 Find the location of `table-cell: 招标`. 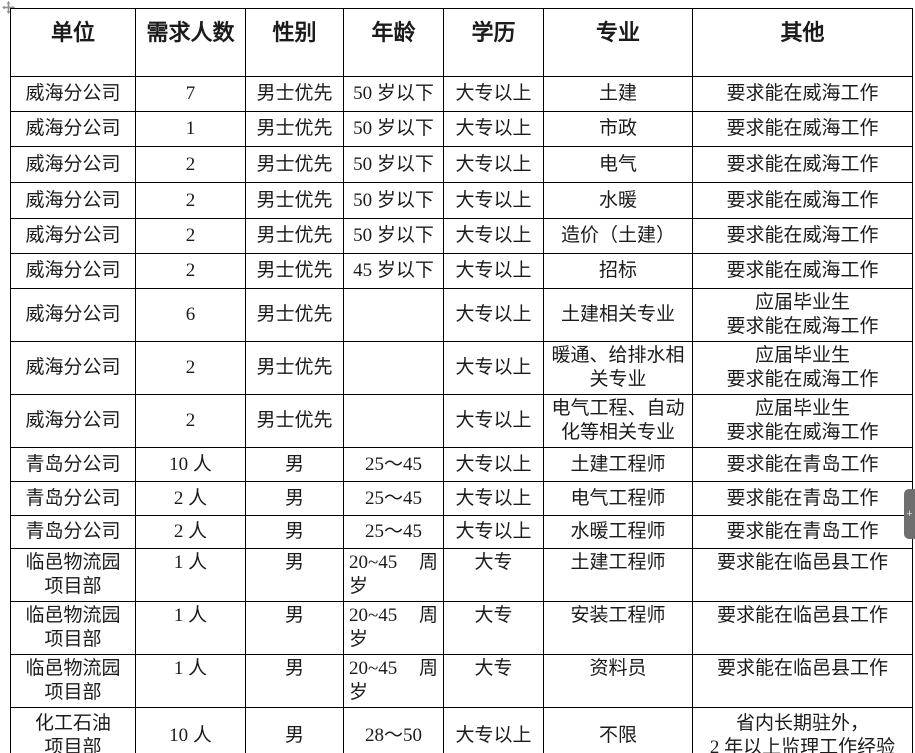

table-cell: 招标 is located at coordinates (618, 271).